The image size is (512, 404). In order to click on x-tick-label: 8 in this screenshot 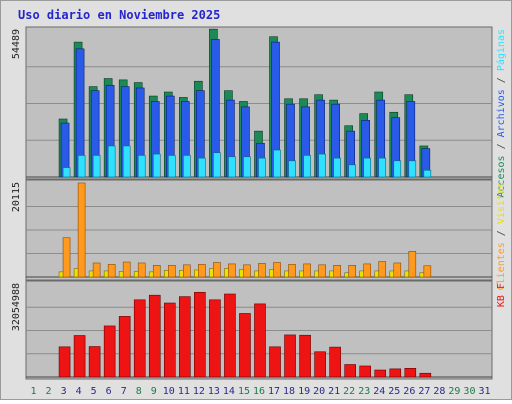, I will do `click(139, 391)`.